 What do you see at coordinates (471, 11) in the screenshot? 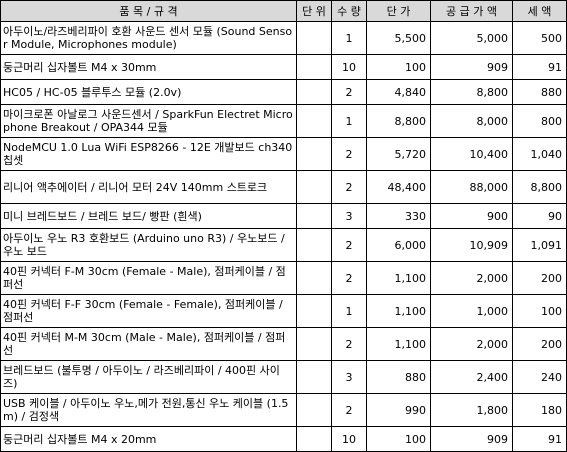
I see `header-supply: 공 급 가 액` at bounding box center [471, 11].